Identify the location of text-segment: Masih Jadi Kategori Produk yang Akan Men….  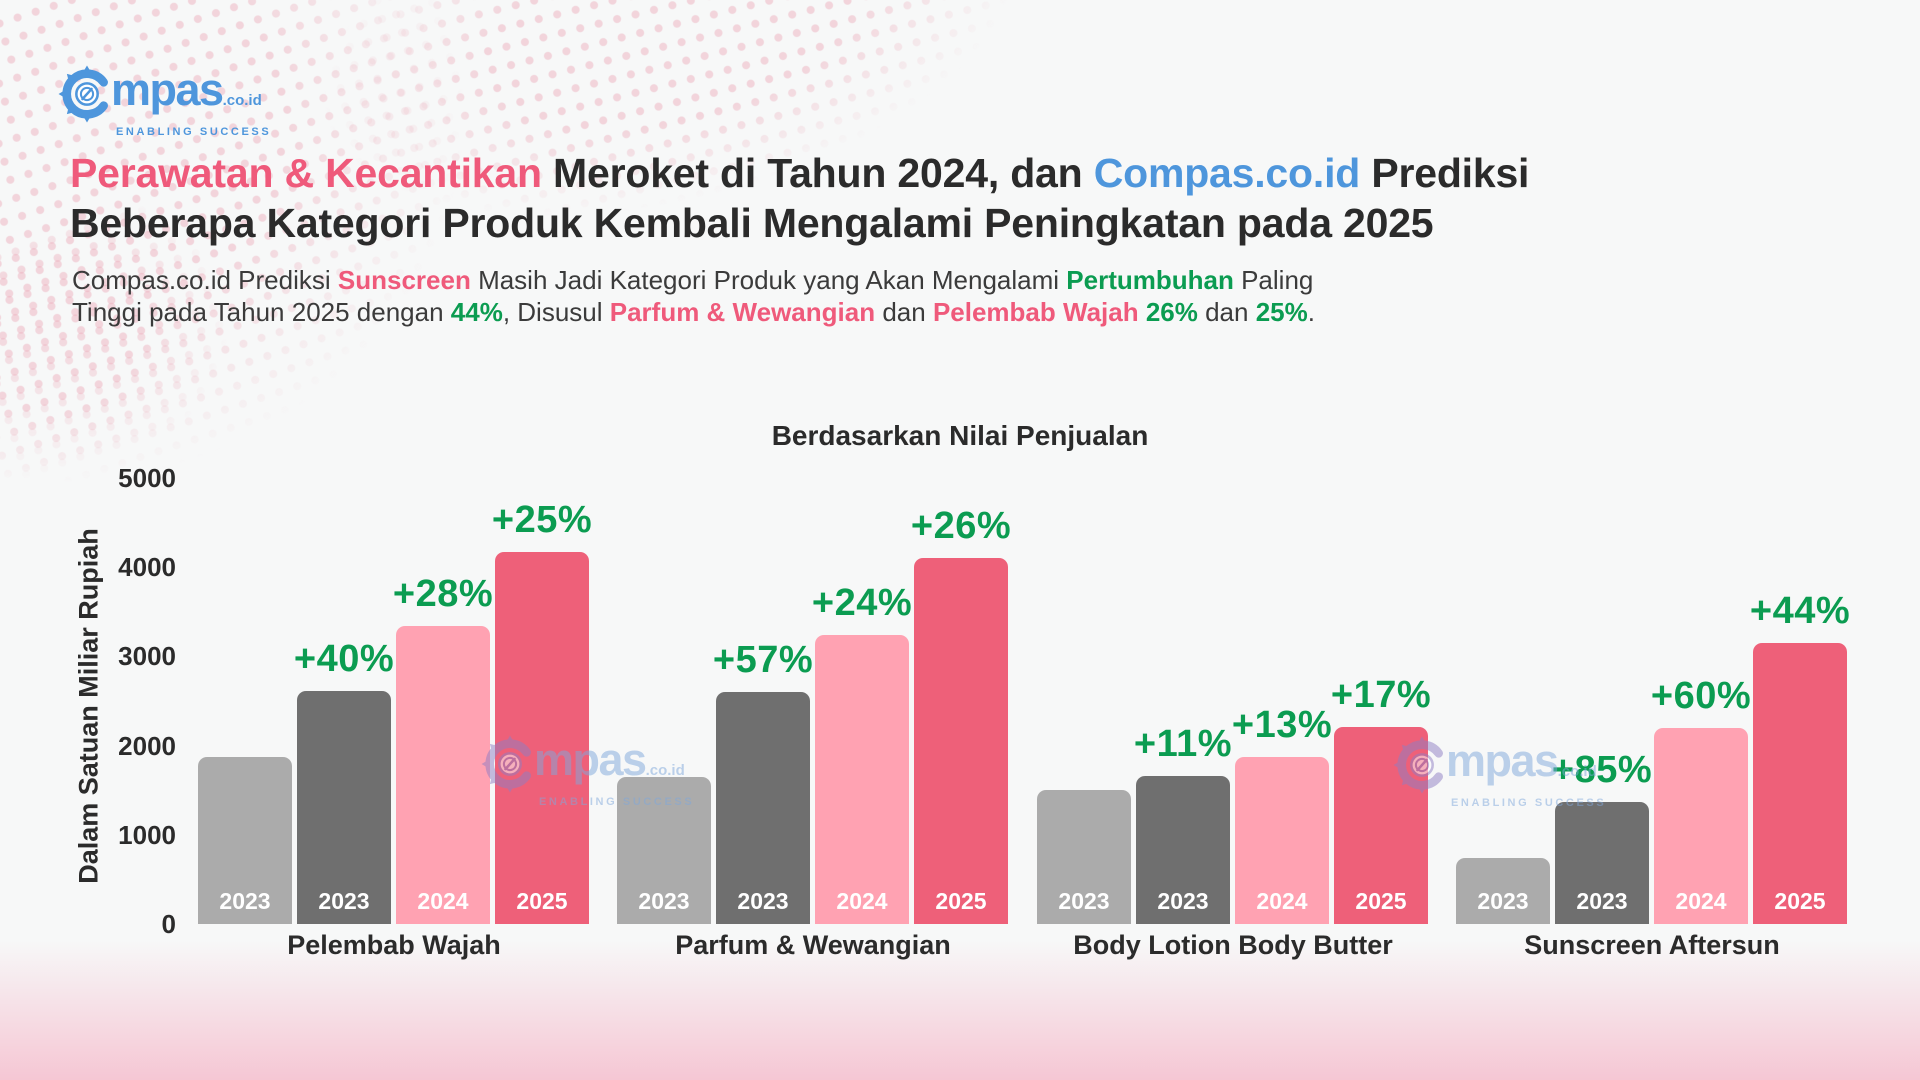
(768, 280).